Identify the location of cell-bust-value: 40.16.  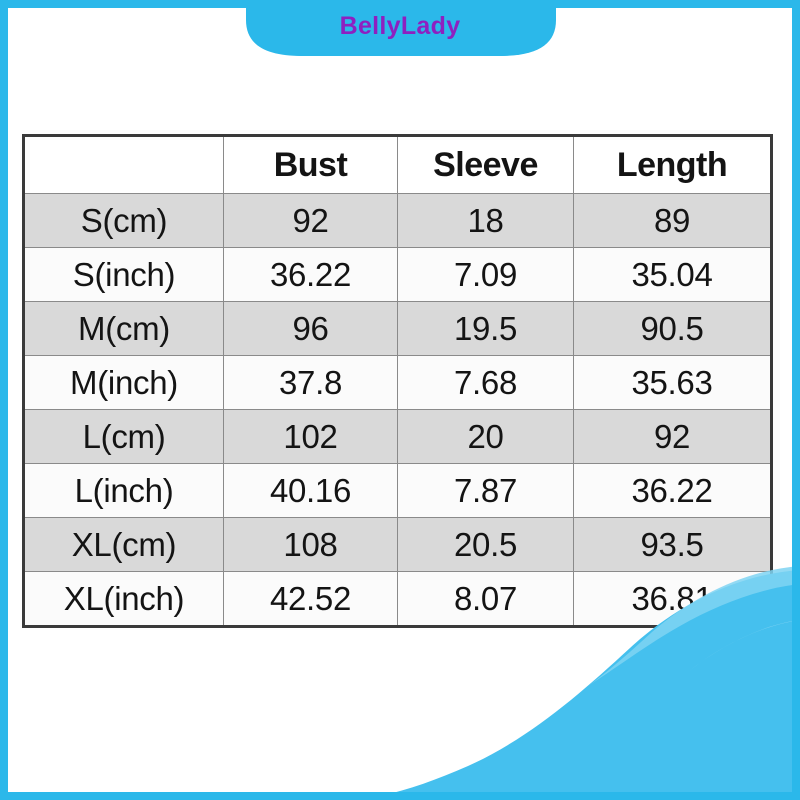
(310, 490).